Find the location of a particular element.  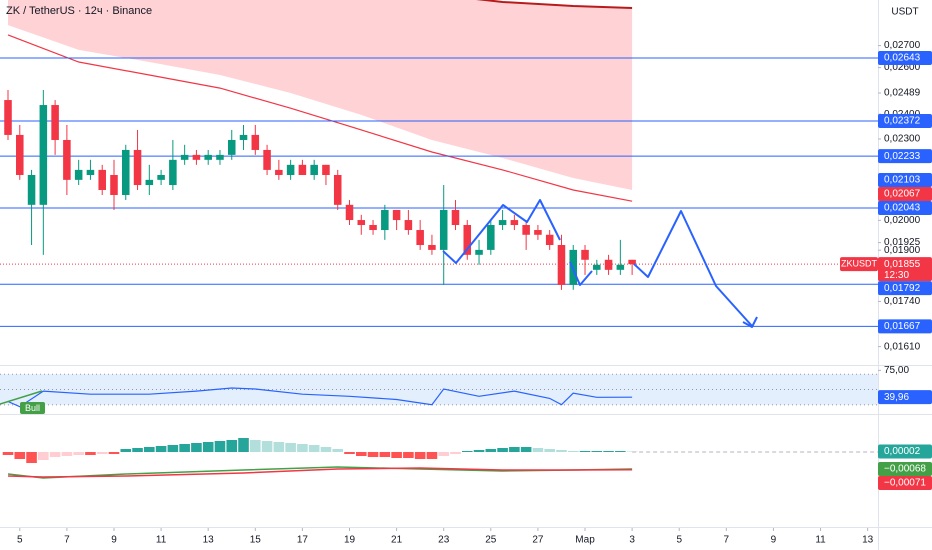

x-tick-label: 19 is located at coordinates (350, 540).